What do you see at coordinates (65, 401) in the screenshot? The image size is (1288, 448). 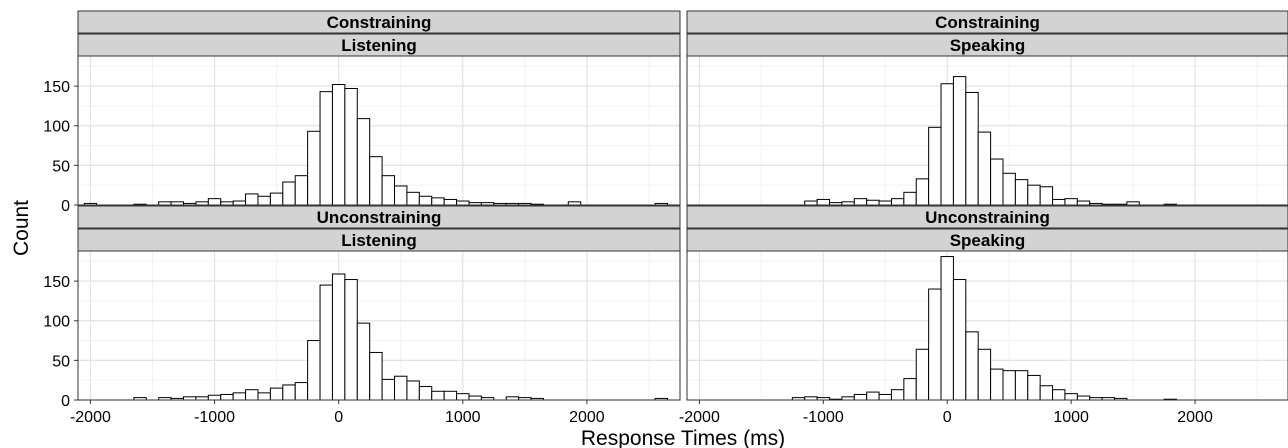 I see `y-tick-label: 0` at bounding box center [65, 401].